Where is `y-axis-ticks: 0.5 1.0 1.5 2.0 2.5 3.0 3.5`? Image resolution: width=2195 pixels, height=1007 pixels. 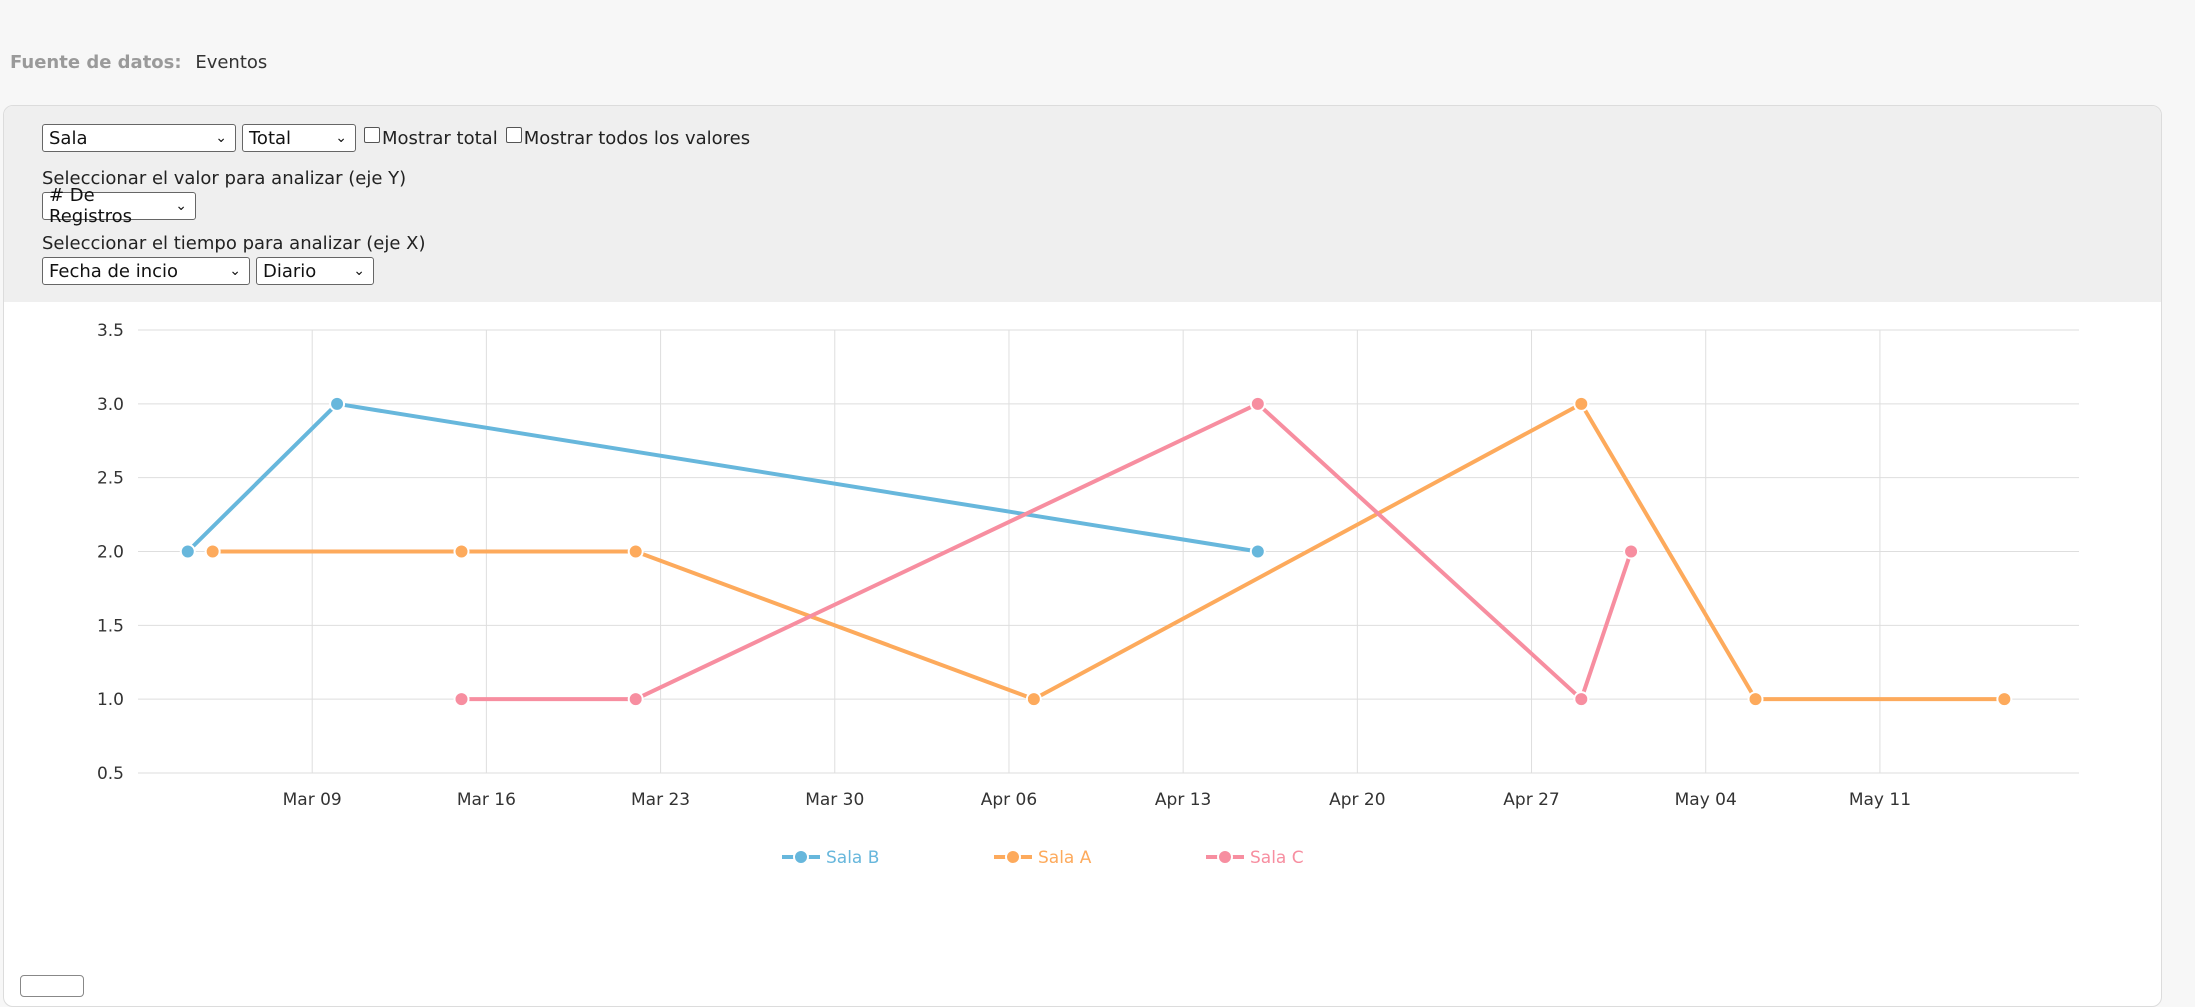
y-axis-ticks: 0.5 1.0 1.5 2.0 2.5 3.0 3.5 is located at coordinates (110, 552).